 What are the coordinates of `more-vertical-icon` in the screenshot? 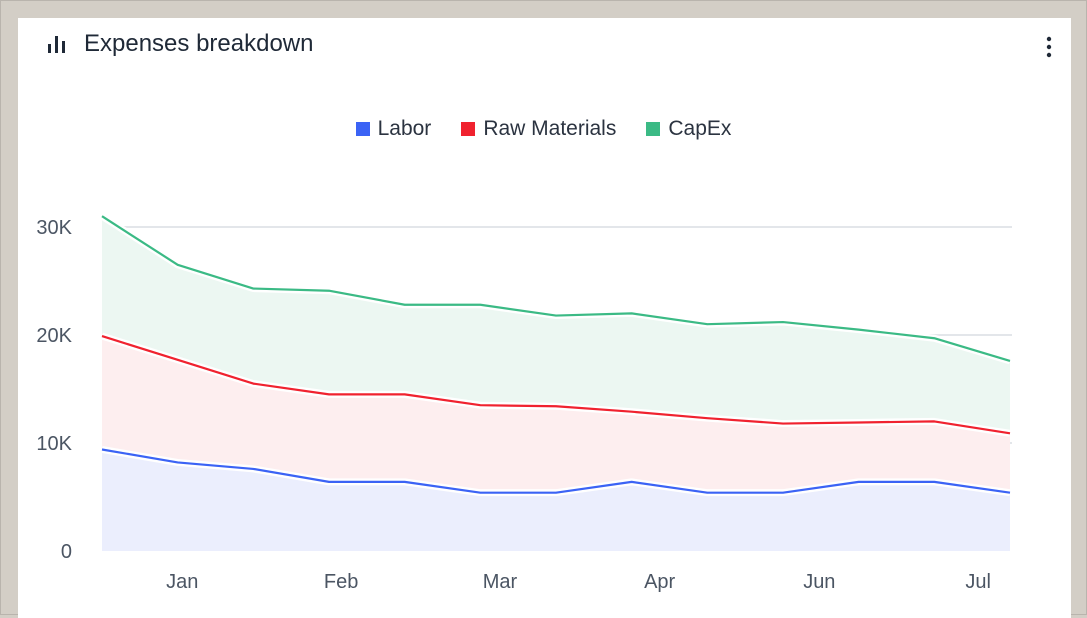 It's located at (1049, 47).